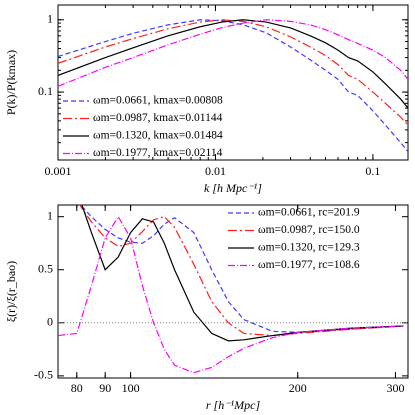  Describe the element at coordinates (309, 230) in the screenshot. I see `legend-label: ωm=0.0987, rc=150.0` at that location.